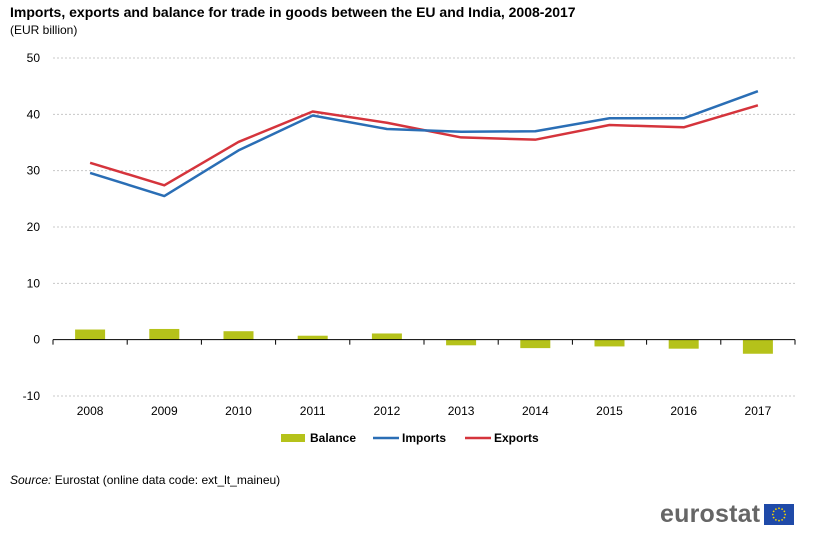 This screenshot has height=535, width=815. I want to click on x-tick-label: 2010, so click(238, 411).